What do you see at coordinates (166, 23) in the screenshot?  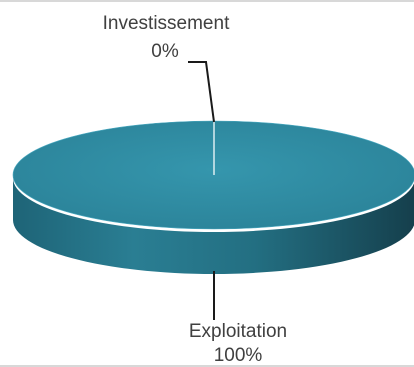 I see `label-investissement-name: Investissement` at bounding box center [166, 23].